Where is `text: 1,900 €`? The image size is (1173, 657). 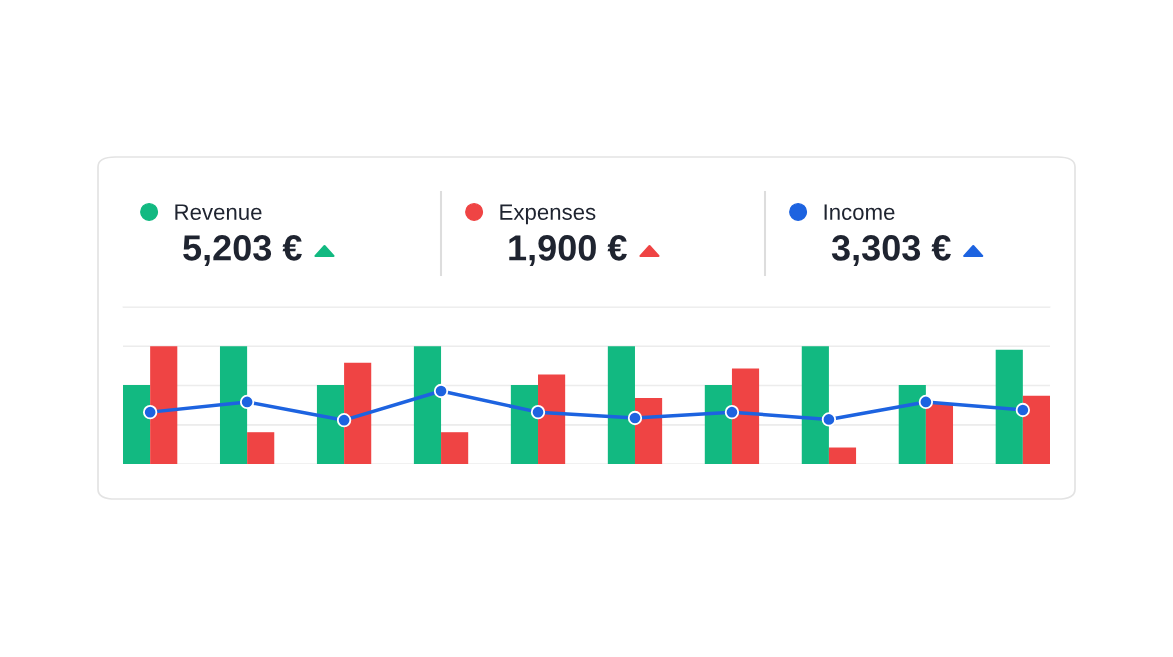 text: 1,900 € is located at coordinates (568, 250).